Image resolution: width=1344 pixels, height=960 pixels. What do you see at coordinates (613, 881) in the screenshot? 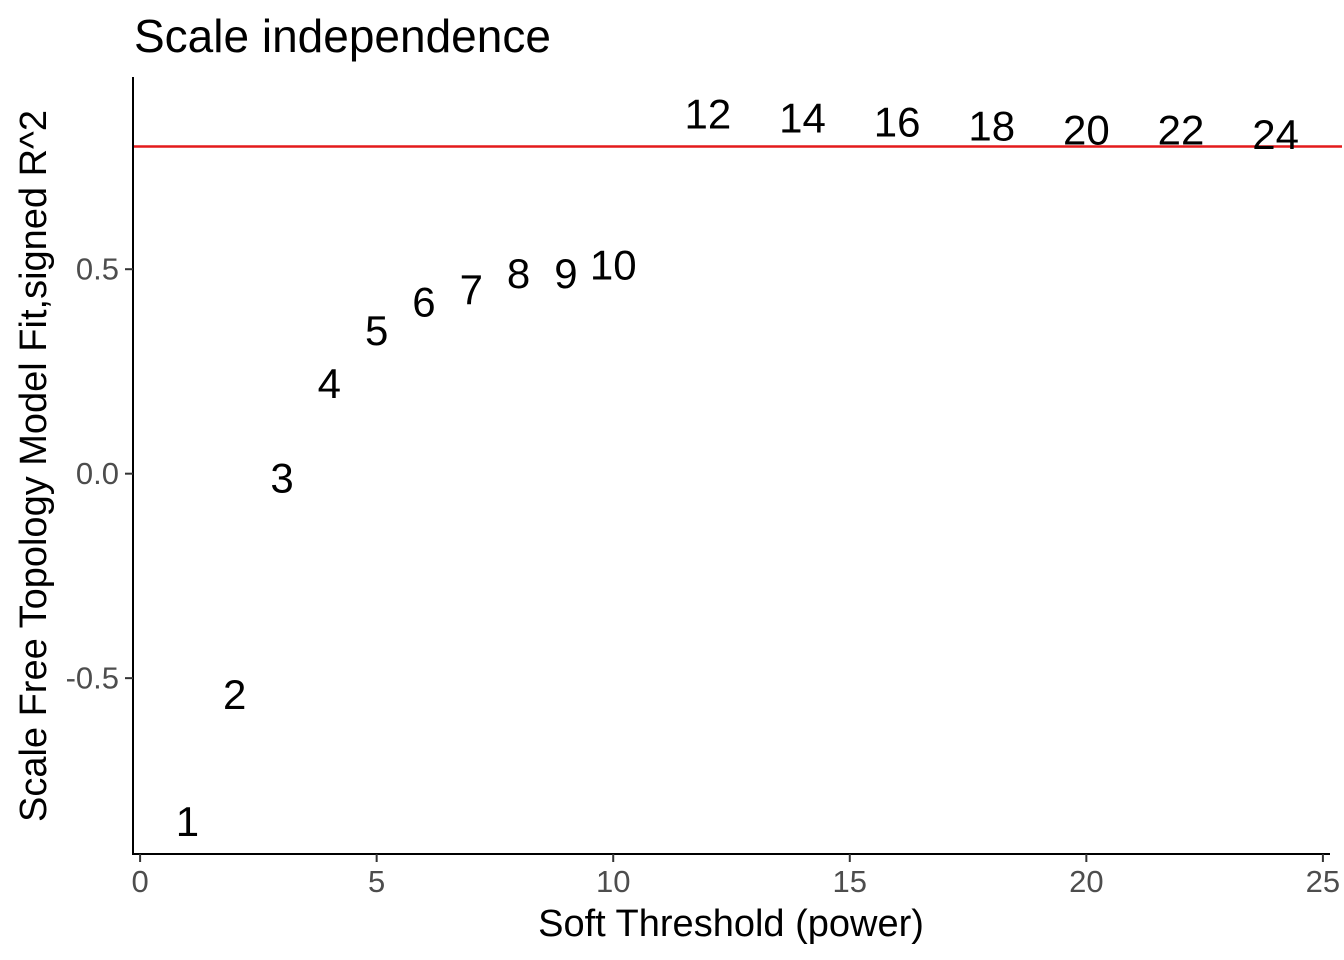
I see `x-tick-label: 10` at bounding box center [613, 881].